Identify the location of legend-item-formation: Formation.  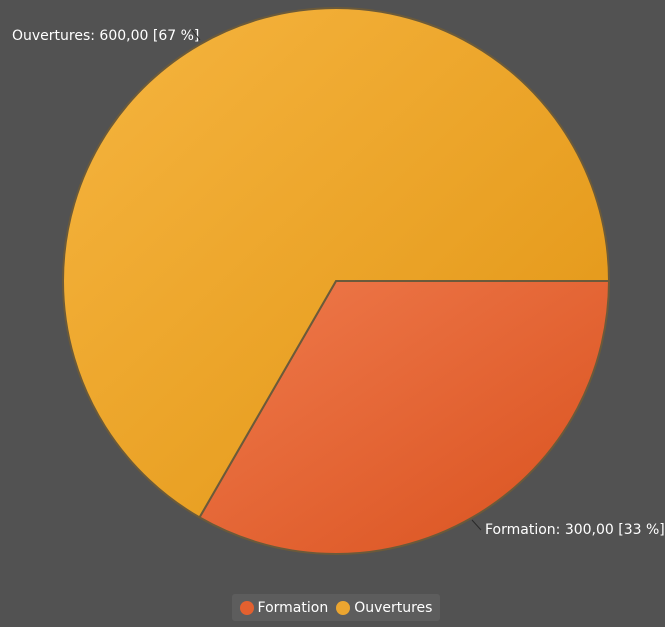
(284, 607).